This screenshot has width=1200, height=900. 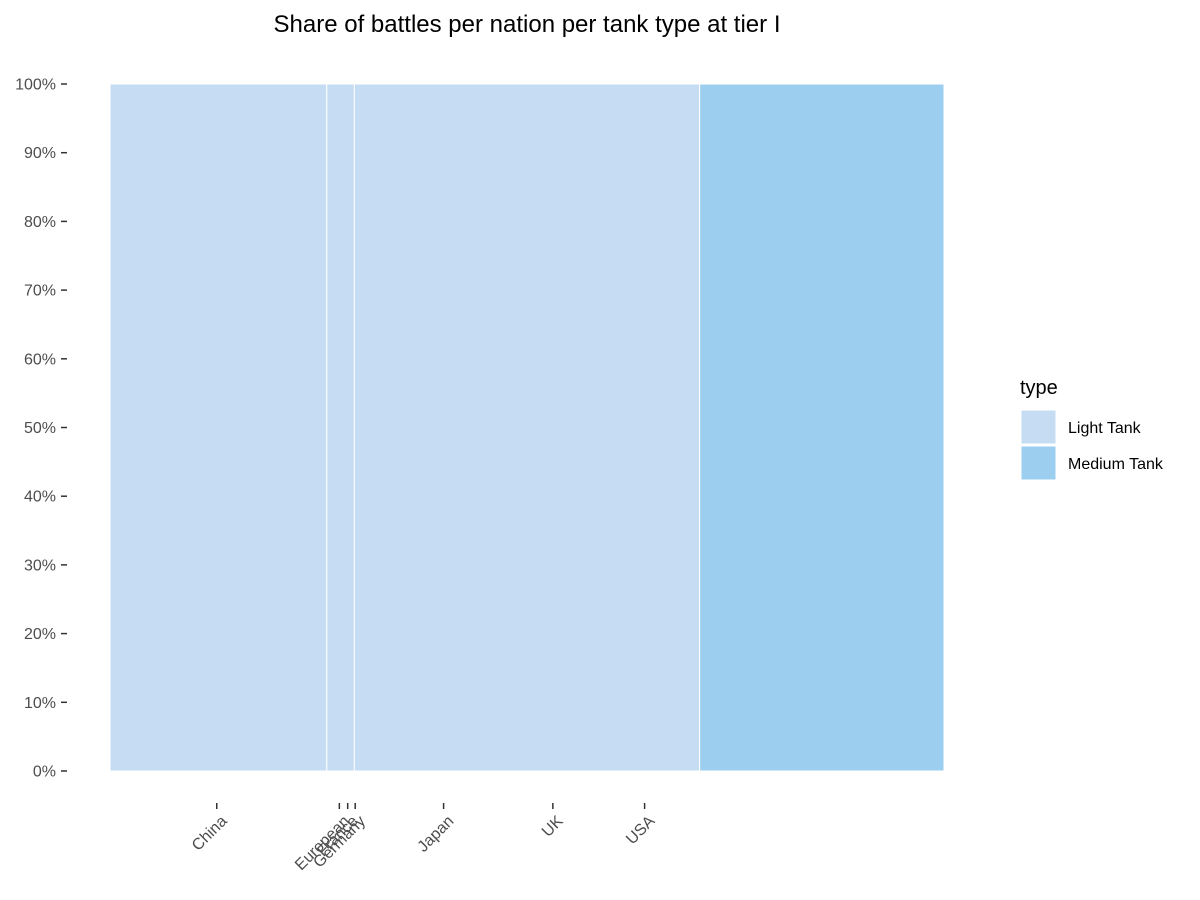 I want to click on legend-title: type, so click(x=1039, y=388).